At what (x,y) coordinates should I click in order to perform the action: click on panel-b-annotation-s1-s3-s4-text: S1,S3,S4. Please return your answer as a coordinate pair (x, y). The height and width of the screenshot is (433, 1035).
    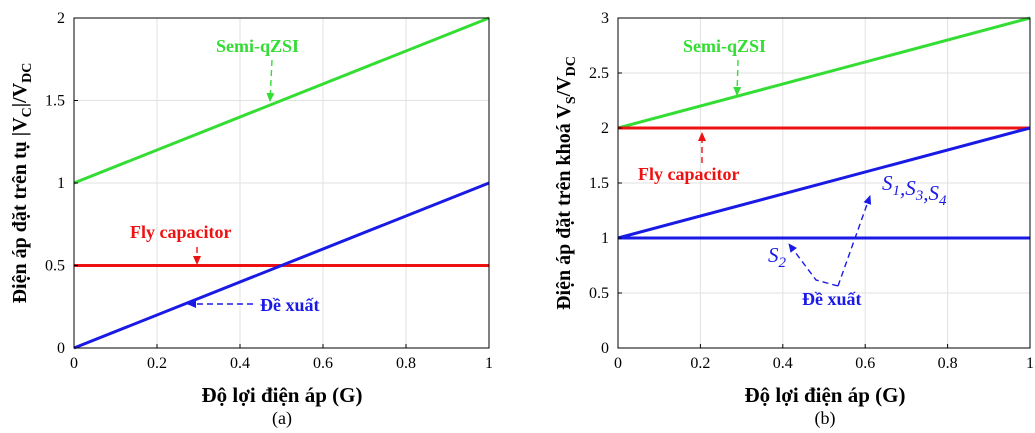
    Looking at the image, I should click on (914, 190).